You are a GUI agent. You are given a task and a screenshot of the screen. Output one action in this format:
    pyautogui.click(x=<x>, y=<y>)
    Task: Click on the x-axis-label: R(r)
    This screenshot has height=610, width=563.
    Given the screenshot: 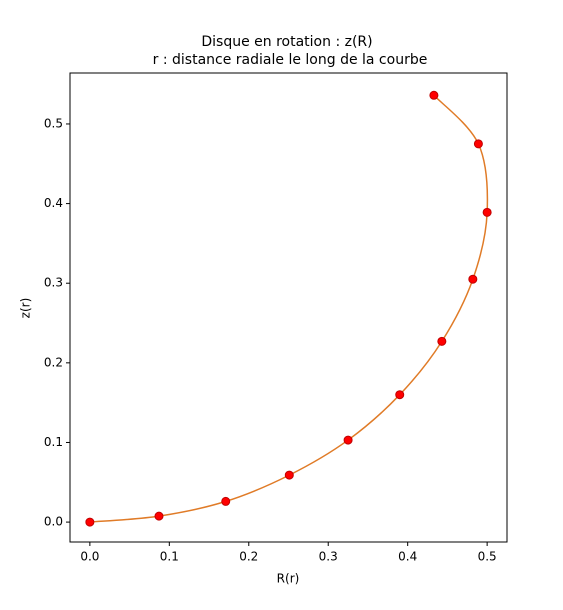 What is the action you would take?
    pyautogui.click(x=288, y=579)
    